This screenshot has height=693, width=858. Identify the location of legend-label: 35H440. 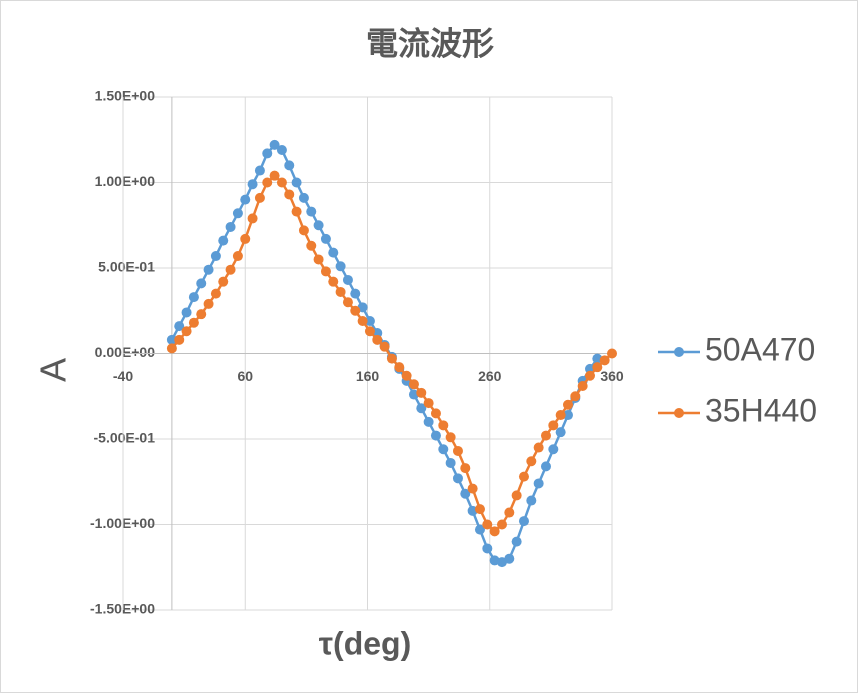
(761, 410).